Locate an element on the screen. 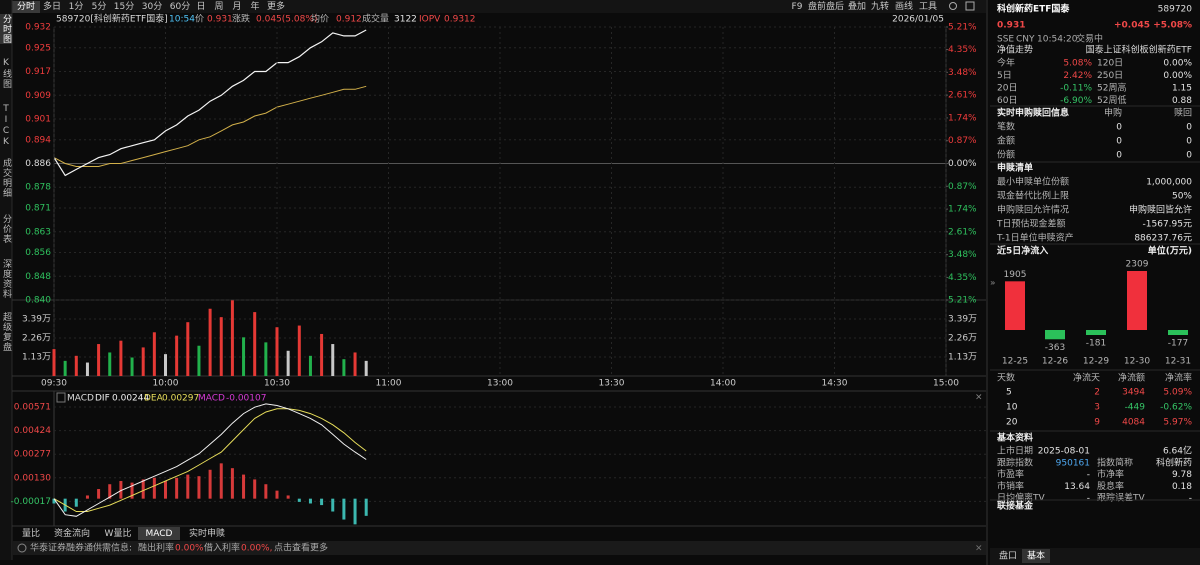  notice-link: 点击查看更多 is located at coordinates (301, 548).